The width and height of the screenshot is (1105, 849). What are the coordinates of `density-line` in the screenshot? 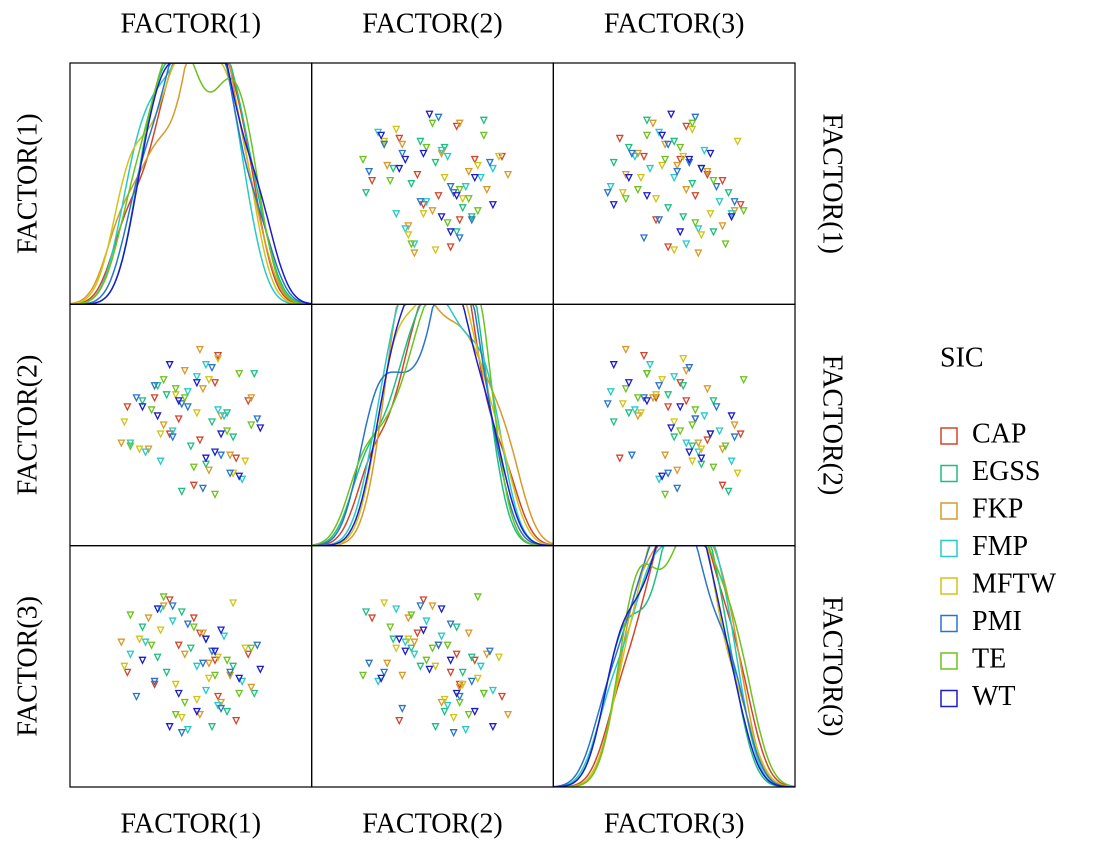 It's located at (432, 425).